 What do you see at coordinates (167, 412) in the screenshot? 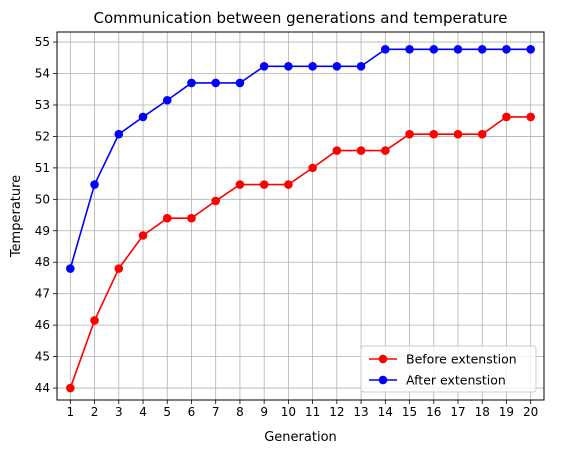
I see `x-tick-label: 5` at bounding box center [167, 412].